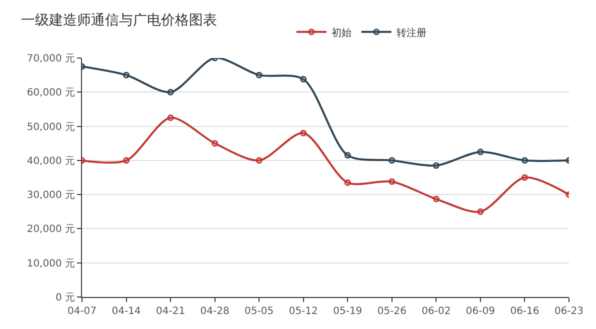  Describe the element at coordinates (411, 32) in the screenshot. I see `legend-label: 转注册` at that location.